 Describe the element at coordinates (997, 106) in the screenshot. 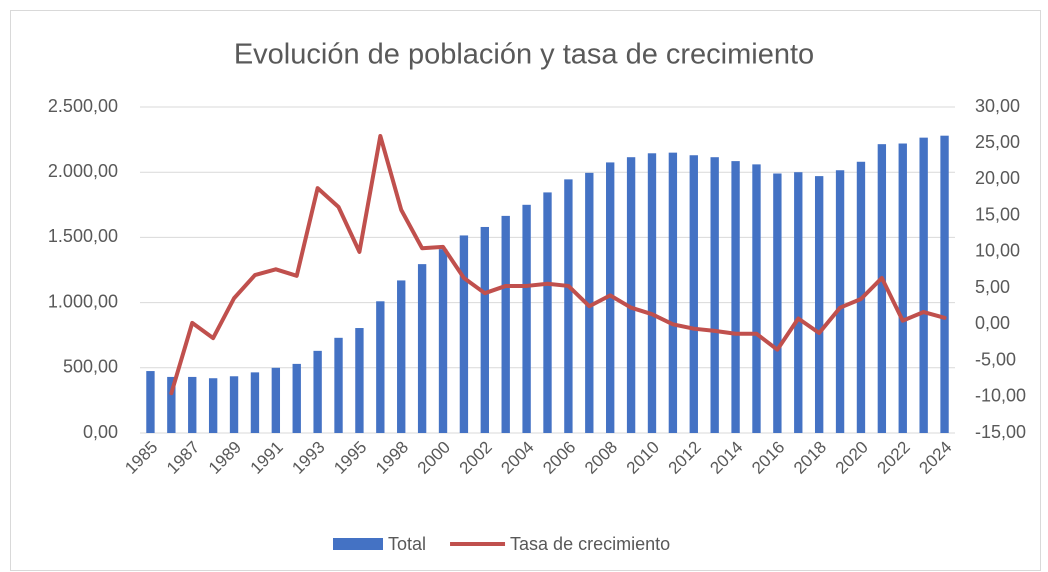

I see `y2-tick-label: 30,00` at that location.